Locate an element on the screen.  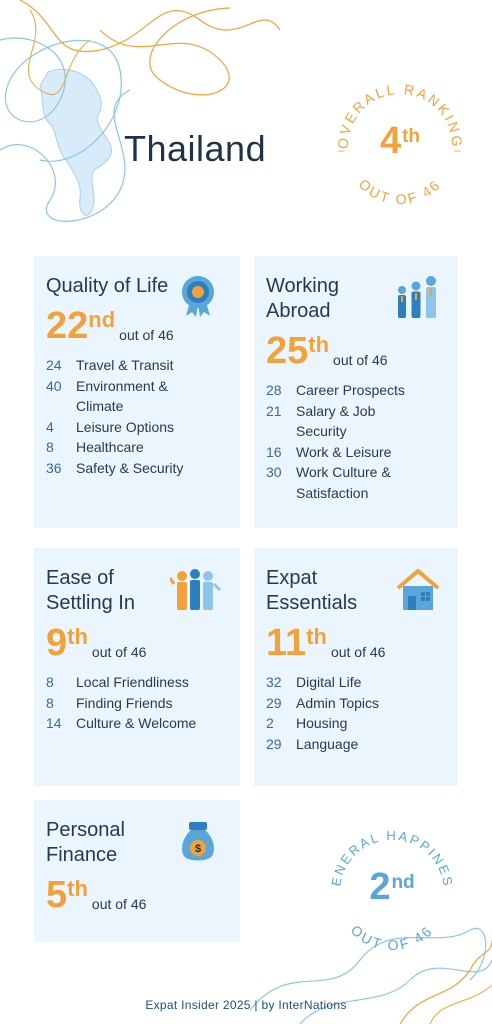
medal-icon is located at coordinates (198, 298).